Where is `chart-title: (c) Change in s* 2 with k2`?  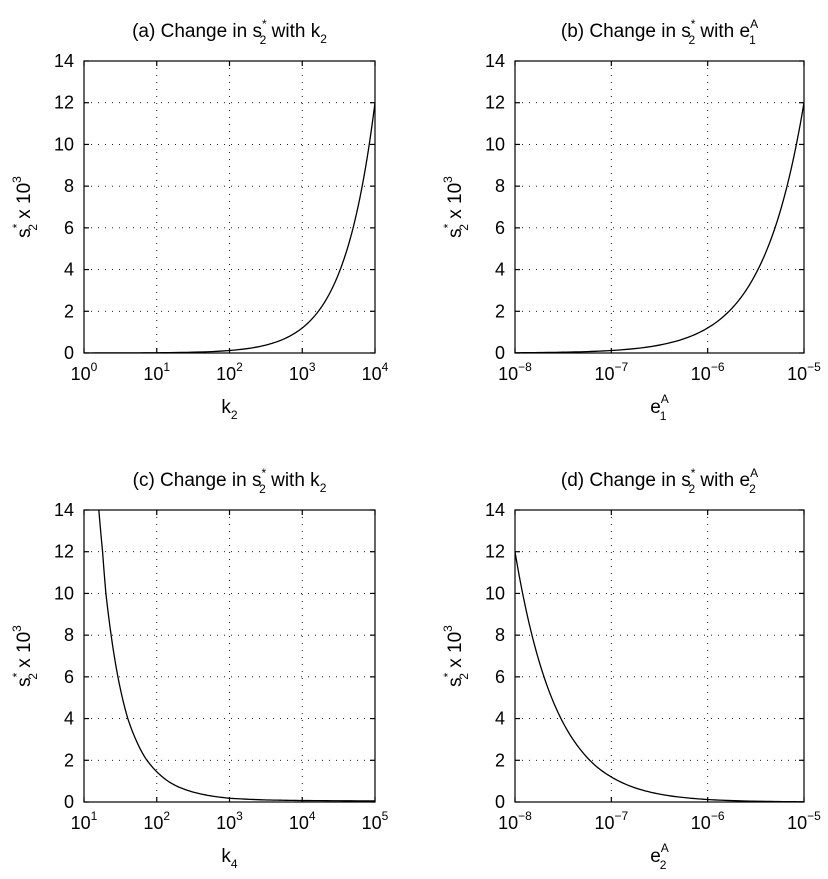 chart-title: (c) Change in s* 2 with k2 is located at coordinates (230, 481).